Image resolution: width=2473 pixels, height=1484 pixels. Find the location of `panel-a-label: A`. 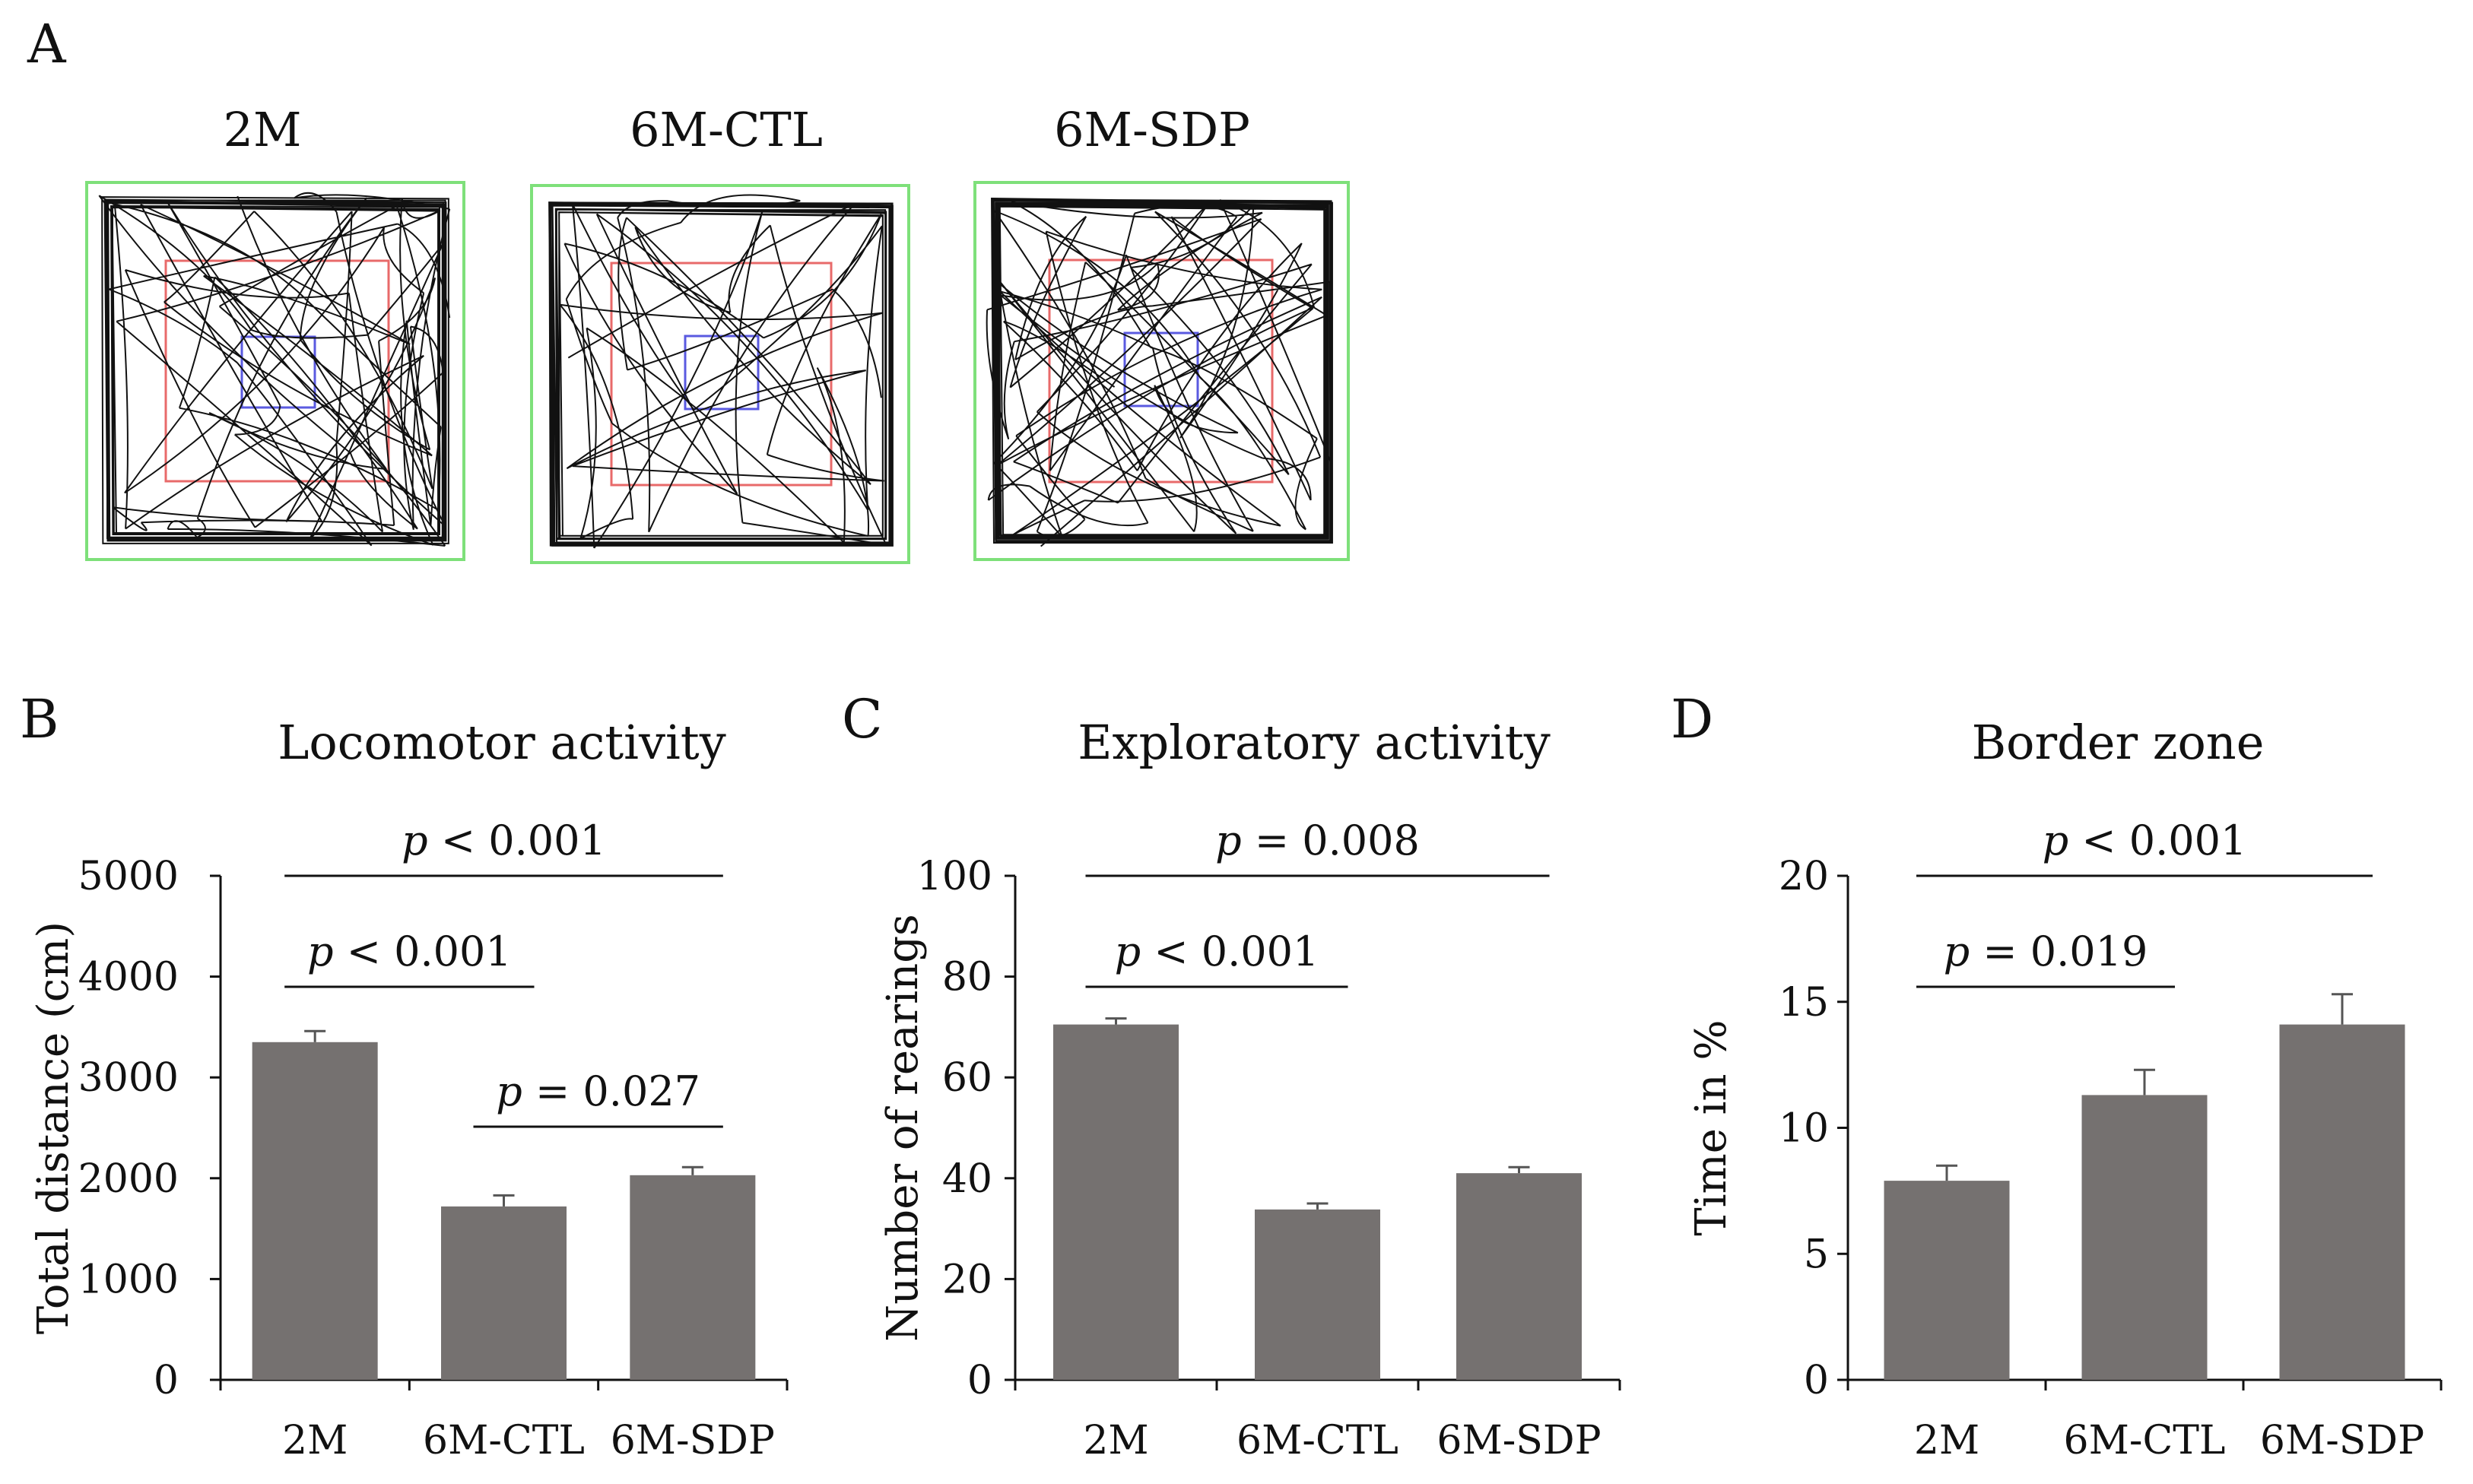

panel-a-label: A is located at coordinates (47, 44).